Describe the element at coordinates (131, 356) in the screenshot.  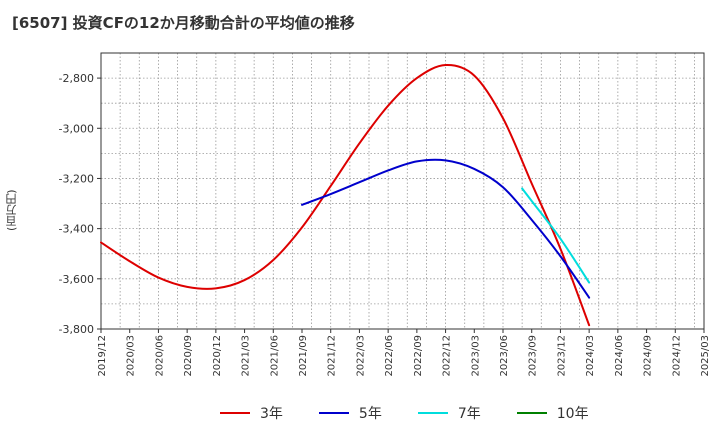
I see `x-tick-label: 2020/03` at that location.